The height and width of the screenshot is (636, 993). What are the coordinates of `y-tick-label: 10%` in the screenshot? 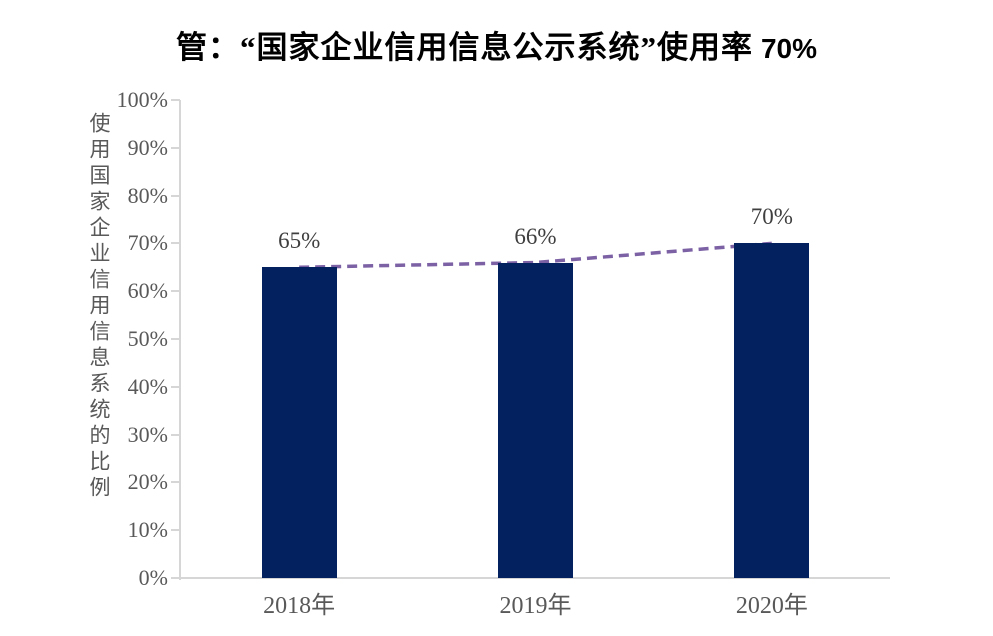 It's located at (147, 530).